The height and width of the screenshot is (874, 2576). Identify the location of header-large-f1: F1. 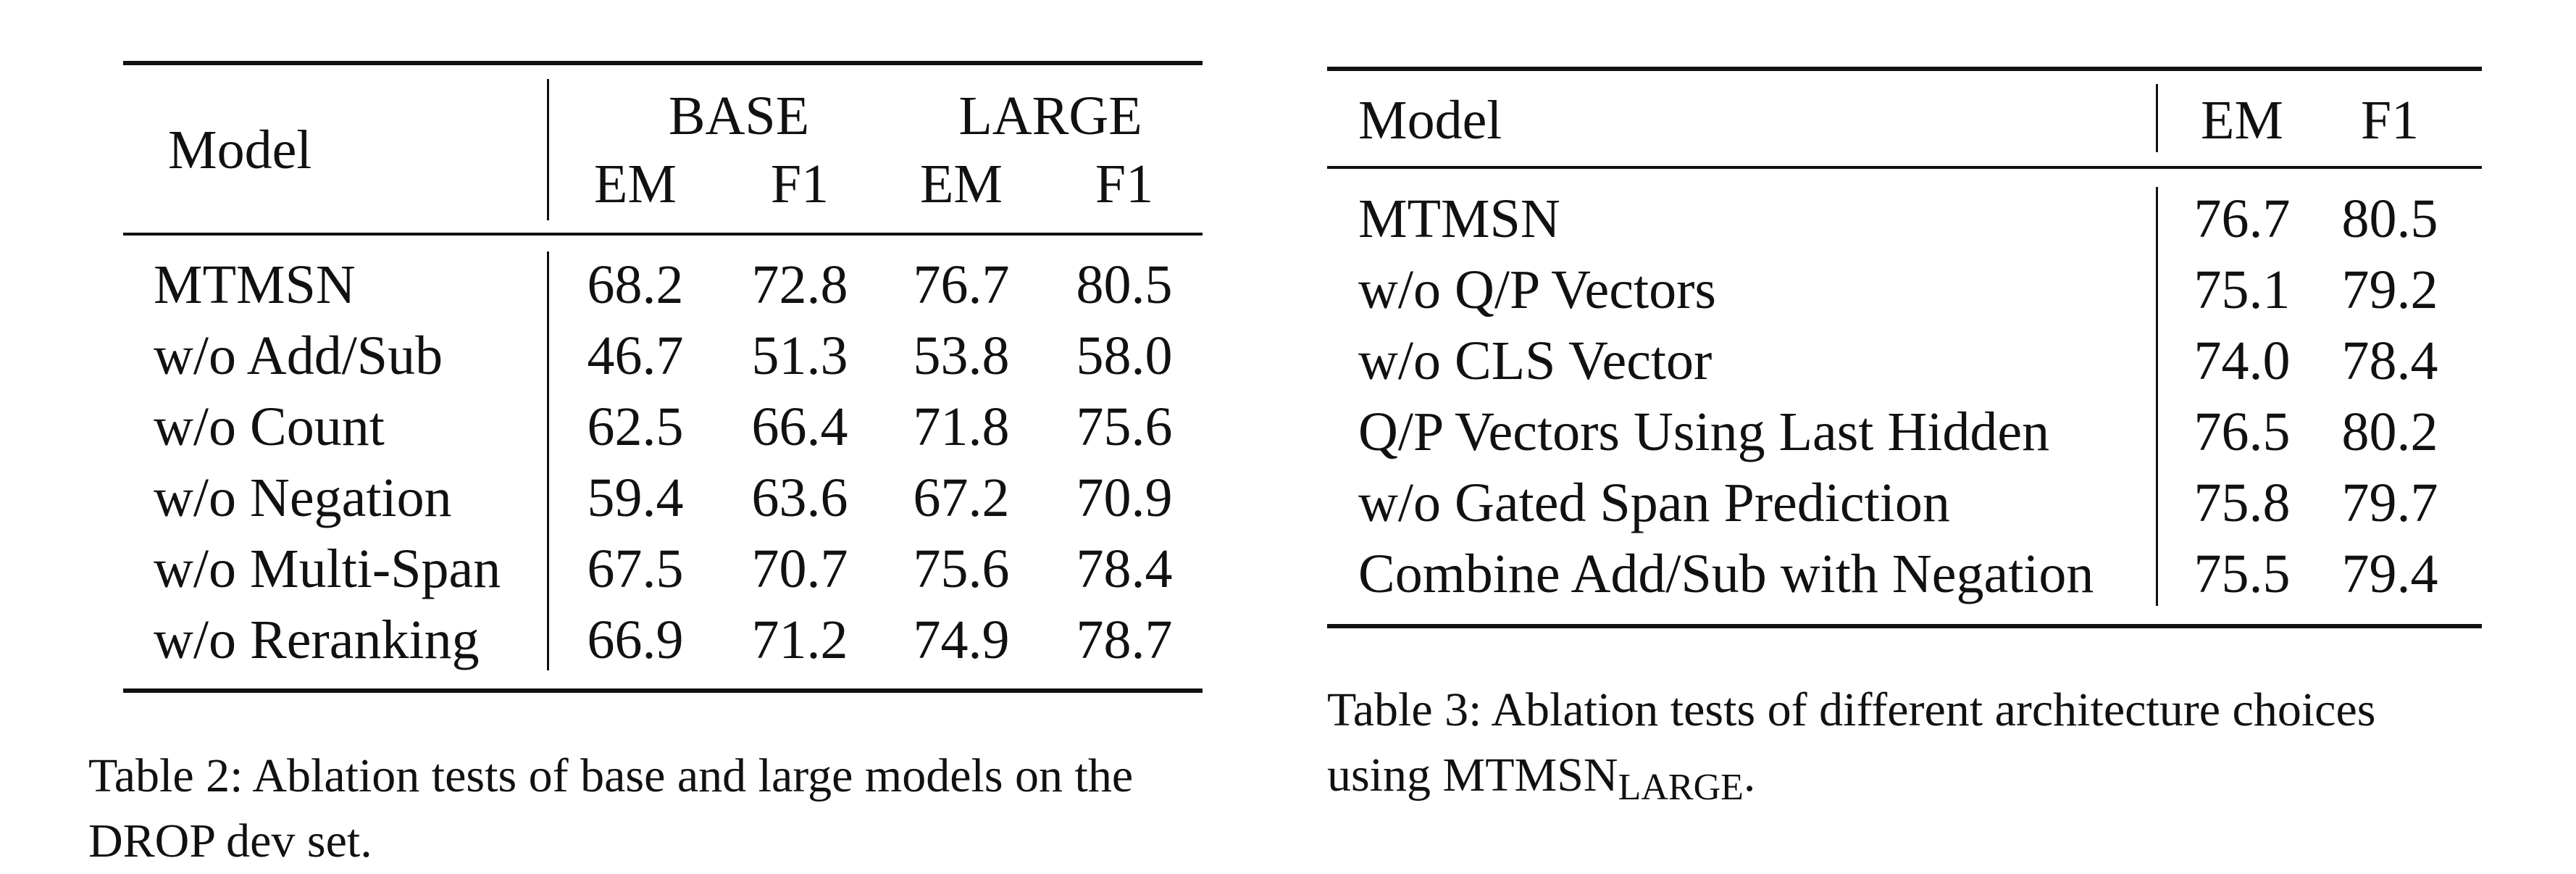
(1124, 185).